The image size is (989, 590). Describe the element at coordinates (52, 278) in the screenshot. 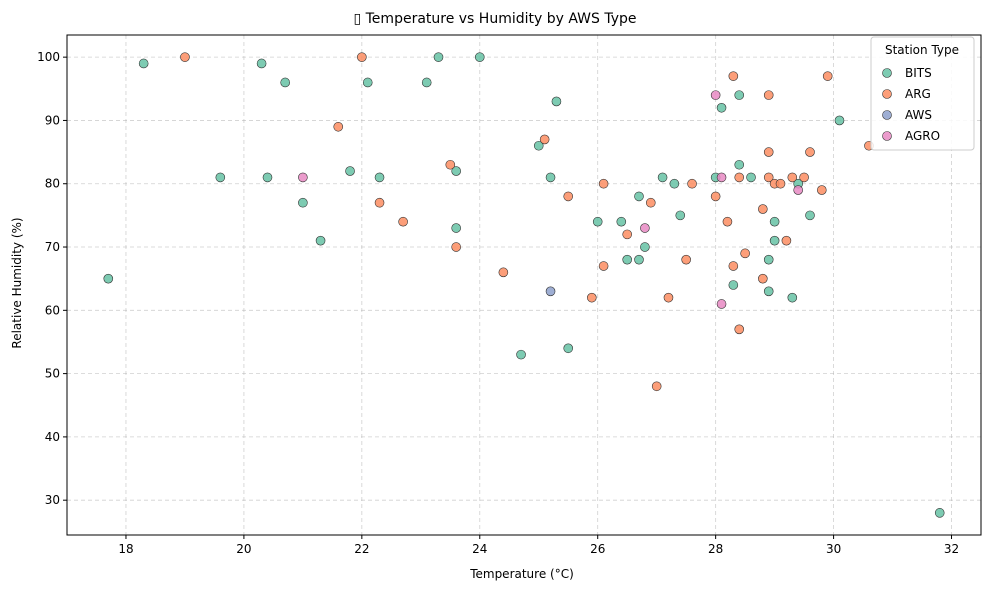

I see `y-axis-ticks: 30 40 50 60 70 80 90 100` at that location.